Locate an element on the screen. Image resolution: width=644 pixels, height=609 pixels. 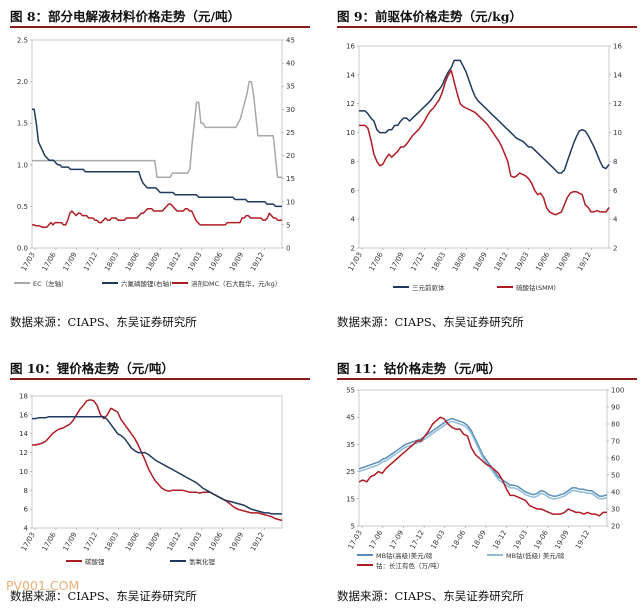
y-right-tick-label: 8 is located at coordinates (615, 162).